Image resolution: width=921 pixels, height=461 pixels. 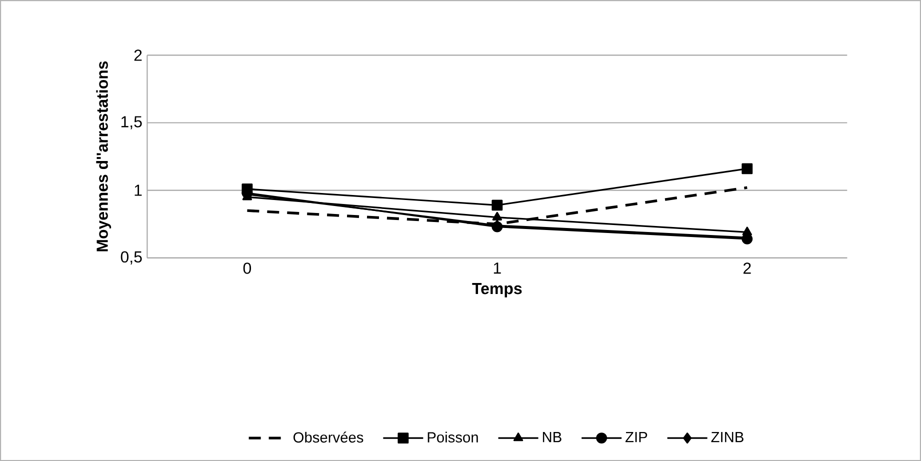 What do you see at coordinates (328, 437) in the screenshot?
I see `legend-label: Observées` at bounding box center [328, 437].